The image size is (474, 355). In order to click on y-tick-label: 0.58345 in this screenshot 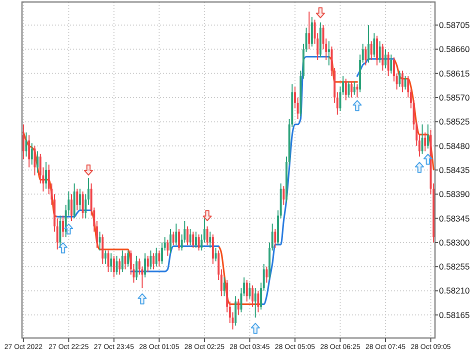, I will do `click(454, 218)`.